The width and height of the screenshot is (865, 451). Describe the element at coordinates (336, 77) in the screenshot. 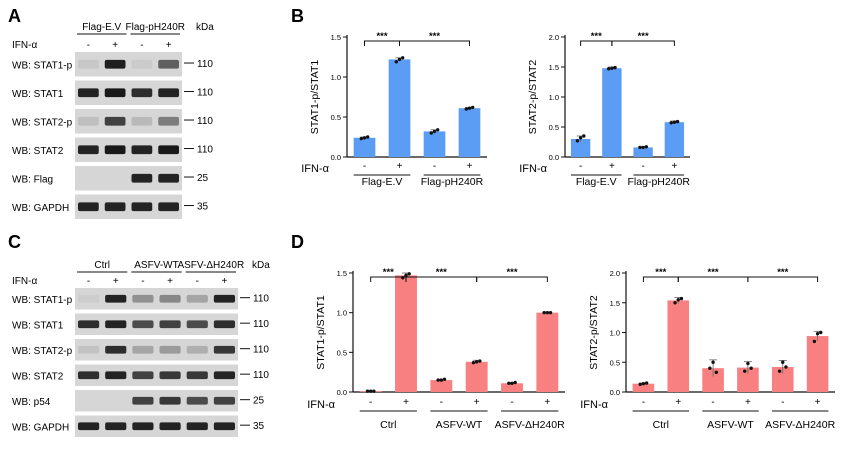

I see `y-tick-label: 1.0` at that location.